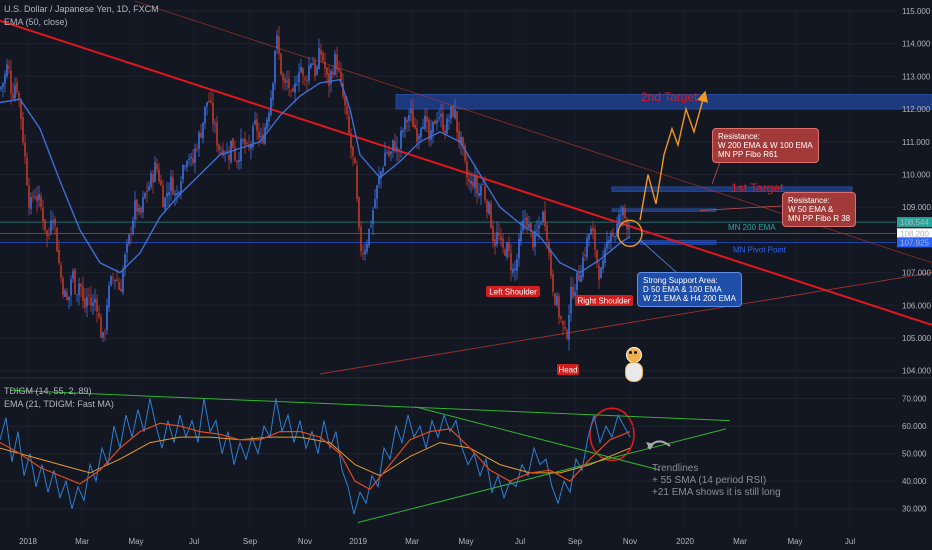  Describe the element at coordinates (630, 233) in the screenshot. I see `support-highlight-circle` at that location.